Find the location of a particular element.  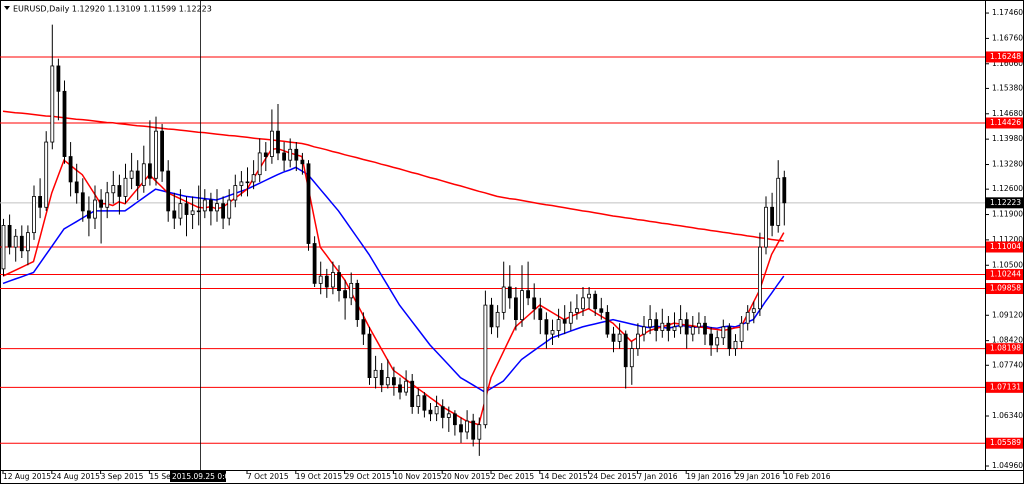

y-tick-label: 1.17460 is located at coordinates (1007, 12).